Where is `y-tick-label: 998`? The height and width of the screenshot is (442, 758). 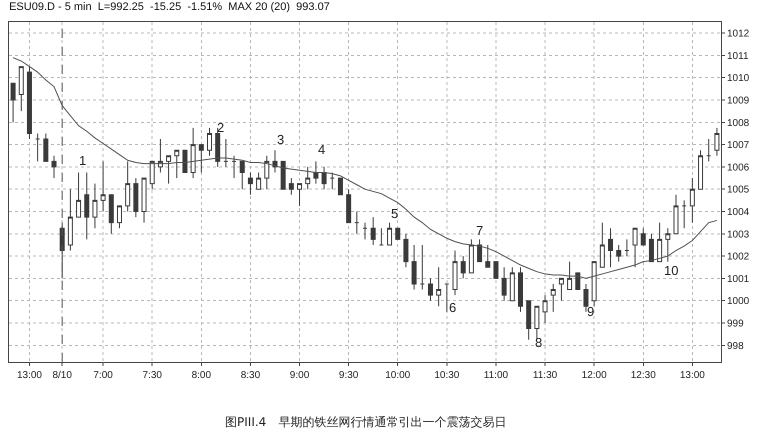 y-tick-label: 998 is located at coordinates (735, 346).